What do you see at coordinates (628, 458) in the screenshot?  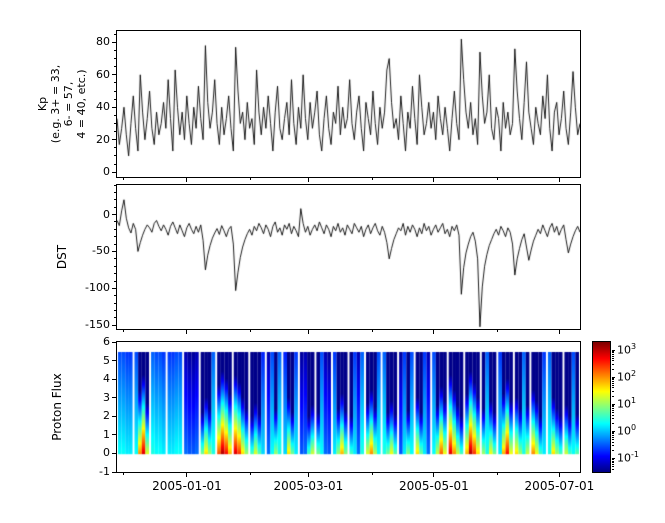 I see `colorbar-tick-label: 10-1` at bounding box center [628, 458].